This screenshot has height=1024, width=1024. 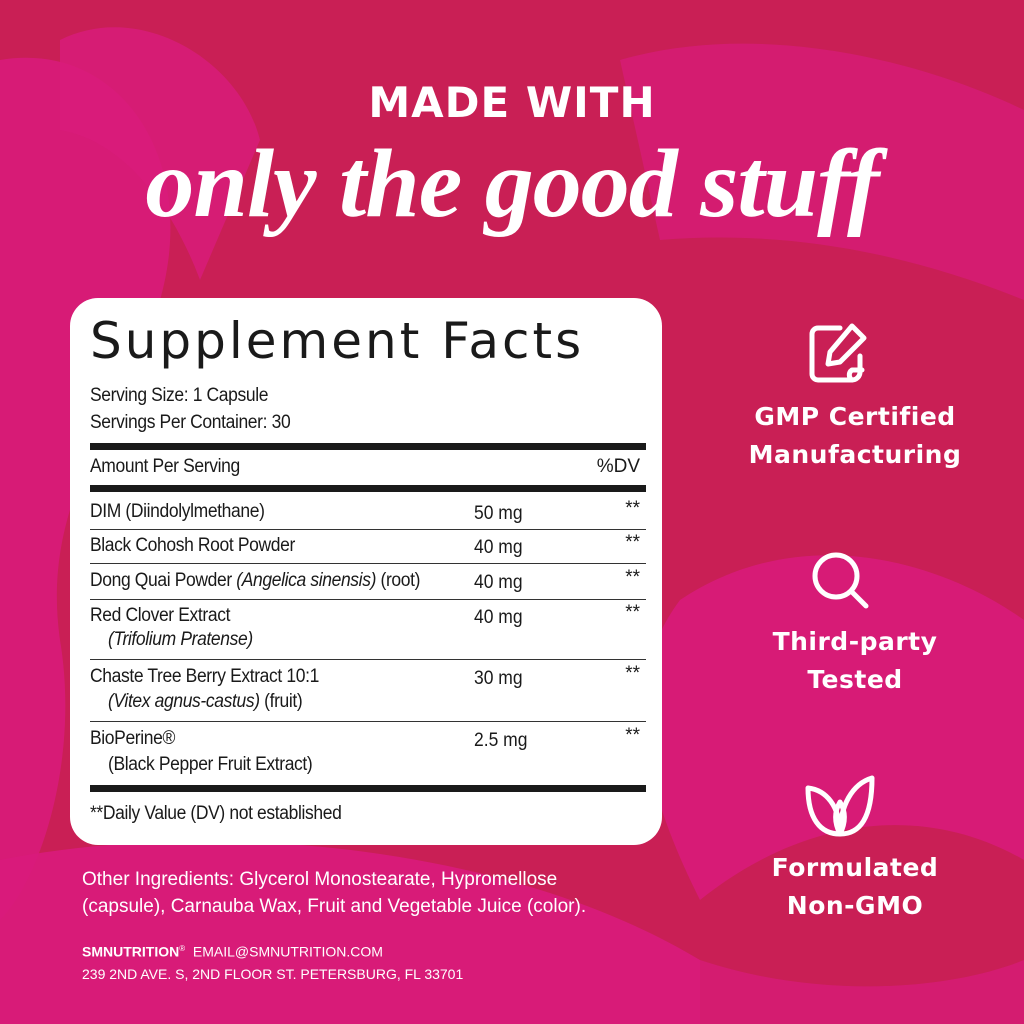 I want to click on ingredient-amount: 30 mg, so click(x=498, y=678).